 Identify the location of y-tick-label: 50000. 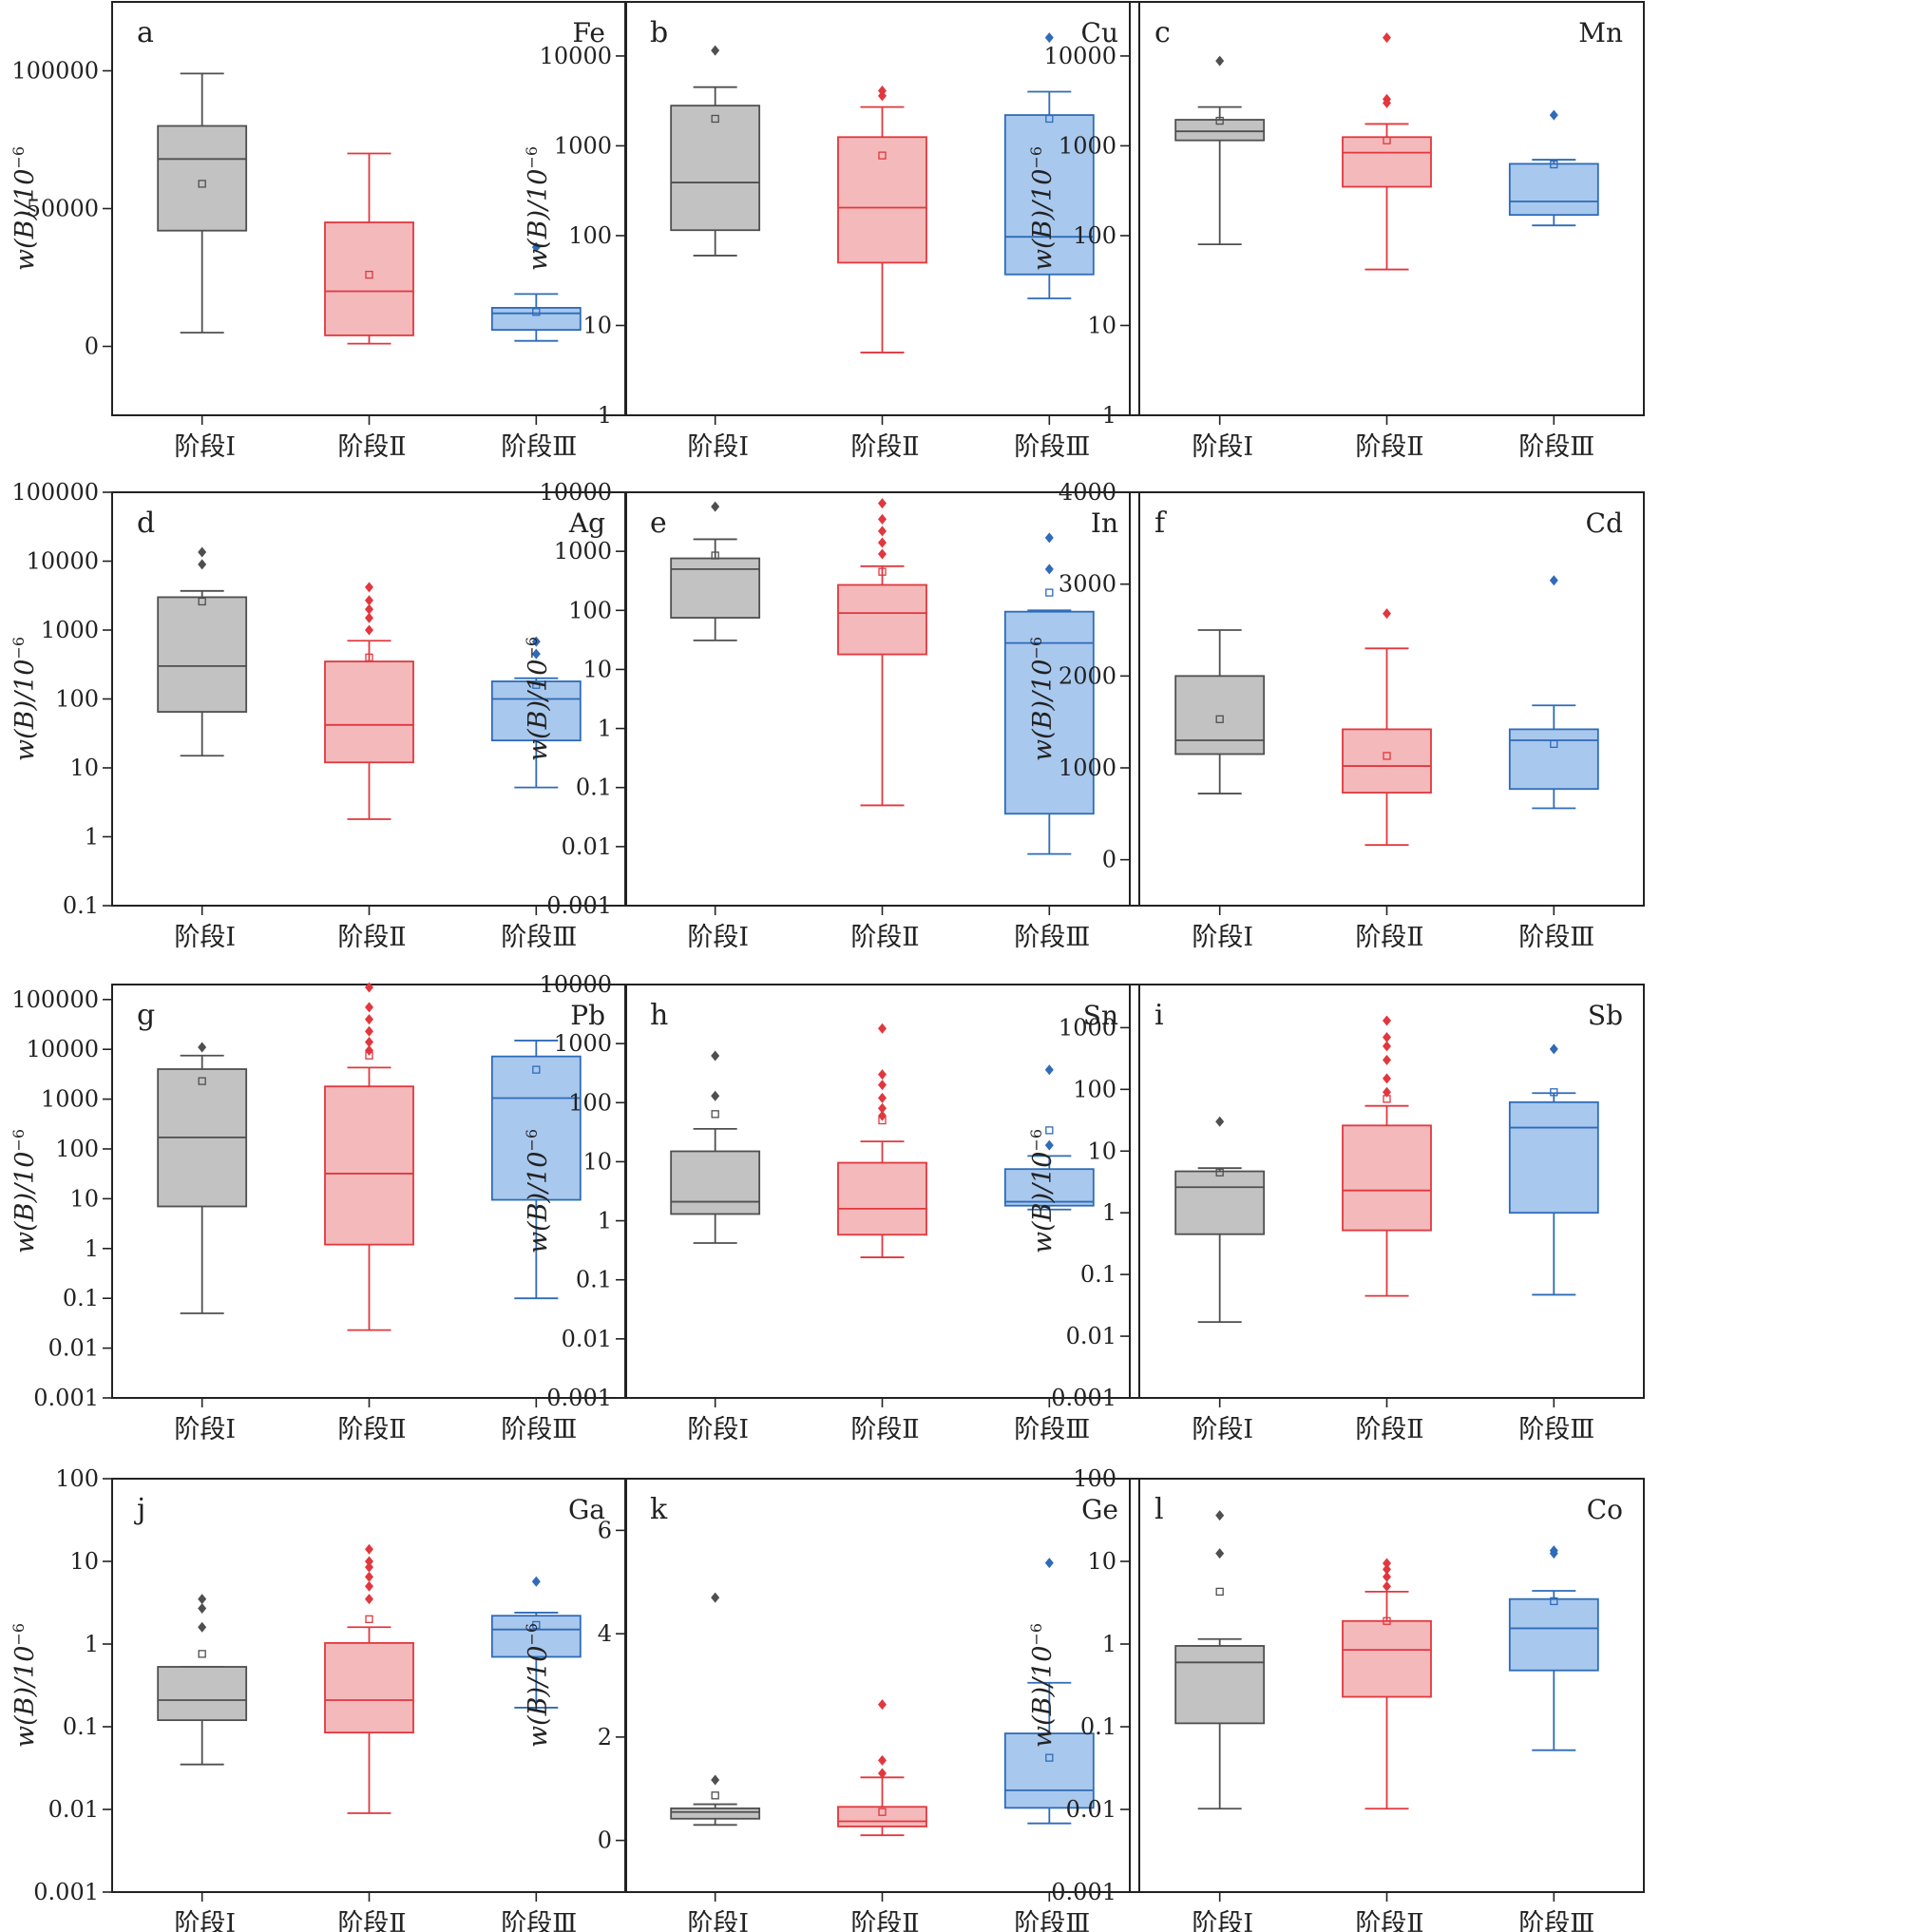
(63, 209).